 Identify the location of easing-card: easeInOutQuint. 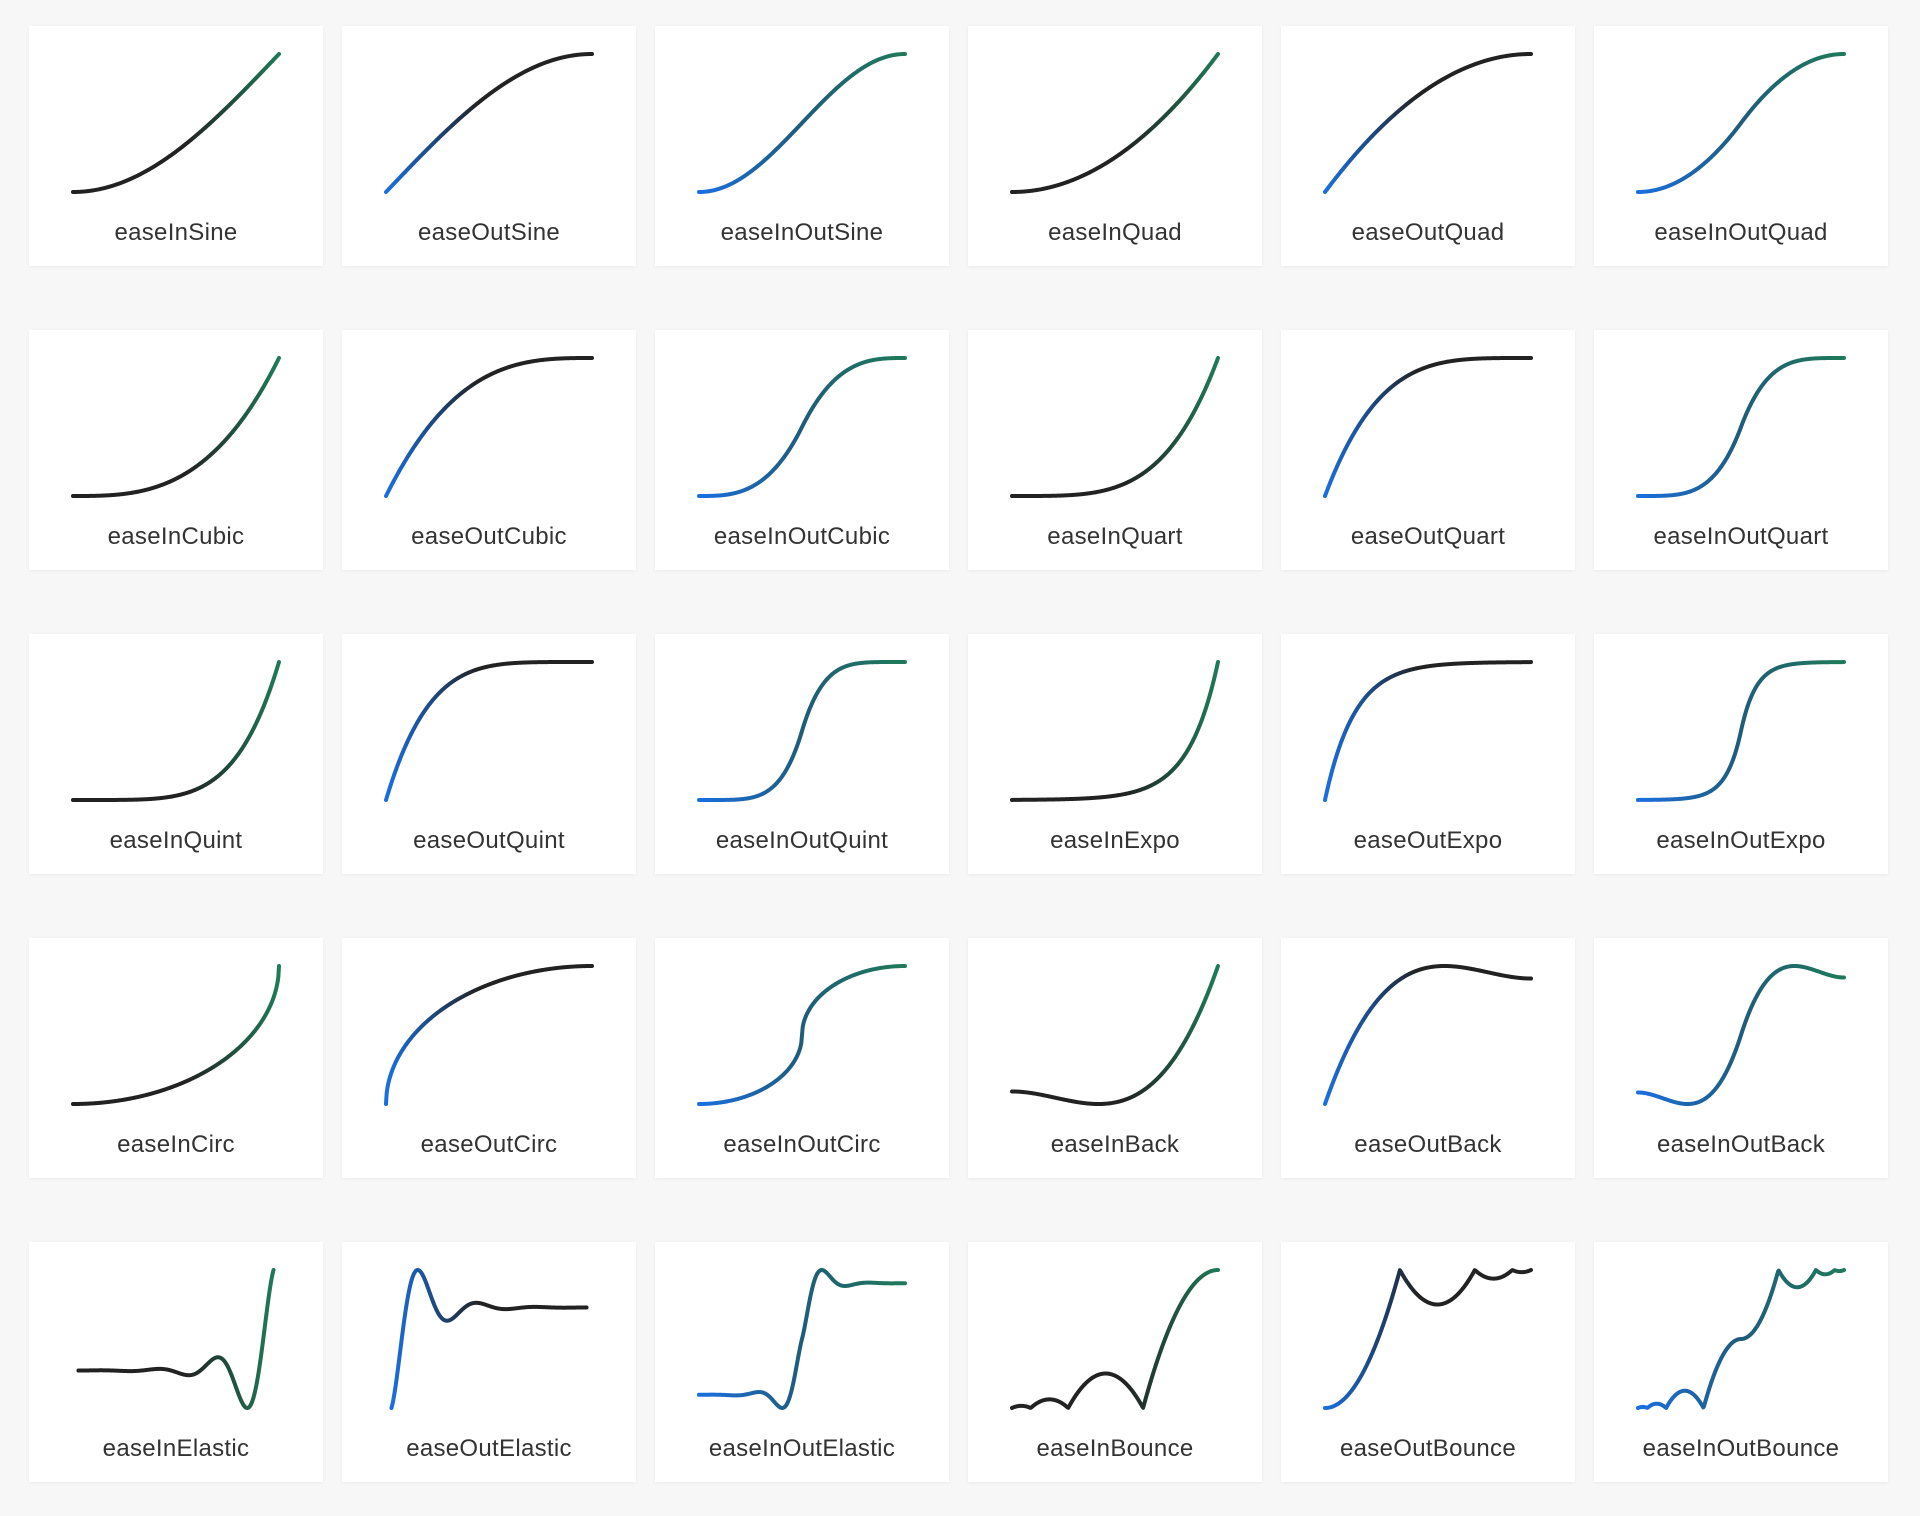
(802, 754).